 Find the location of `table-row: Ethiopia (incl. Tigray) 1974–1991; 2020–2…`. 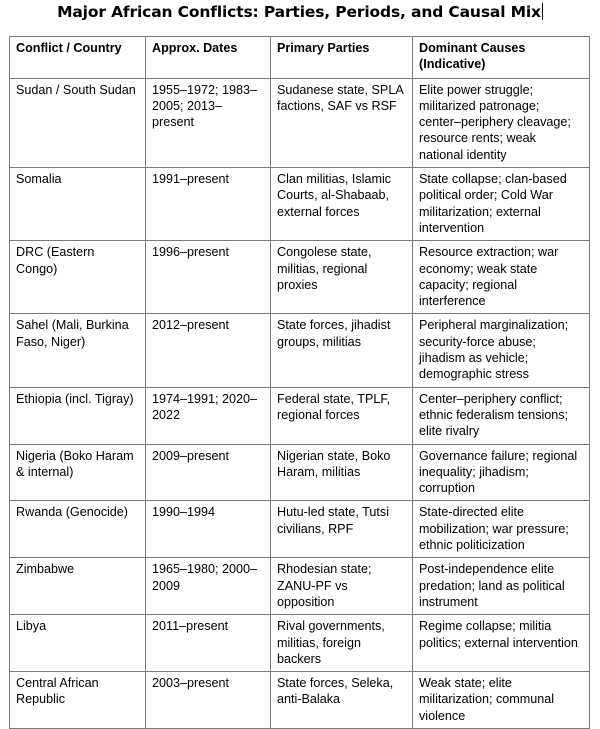

table-row: Ethiopia (incl. Tigray) 1974–1991; 2020–2… is located at coordinates (299, 415).